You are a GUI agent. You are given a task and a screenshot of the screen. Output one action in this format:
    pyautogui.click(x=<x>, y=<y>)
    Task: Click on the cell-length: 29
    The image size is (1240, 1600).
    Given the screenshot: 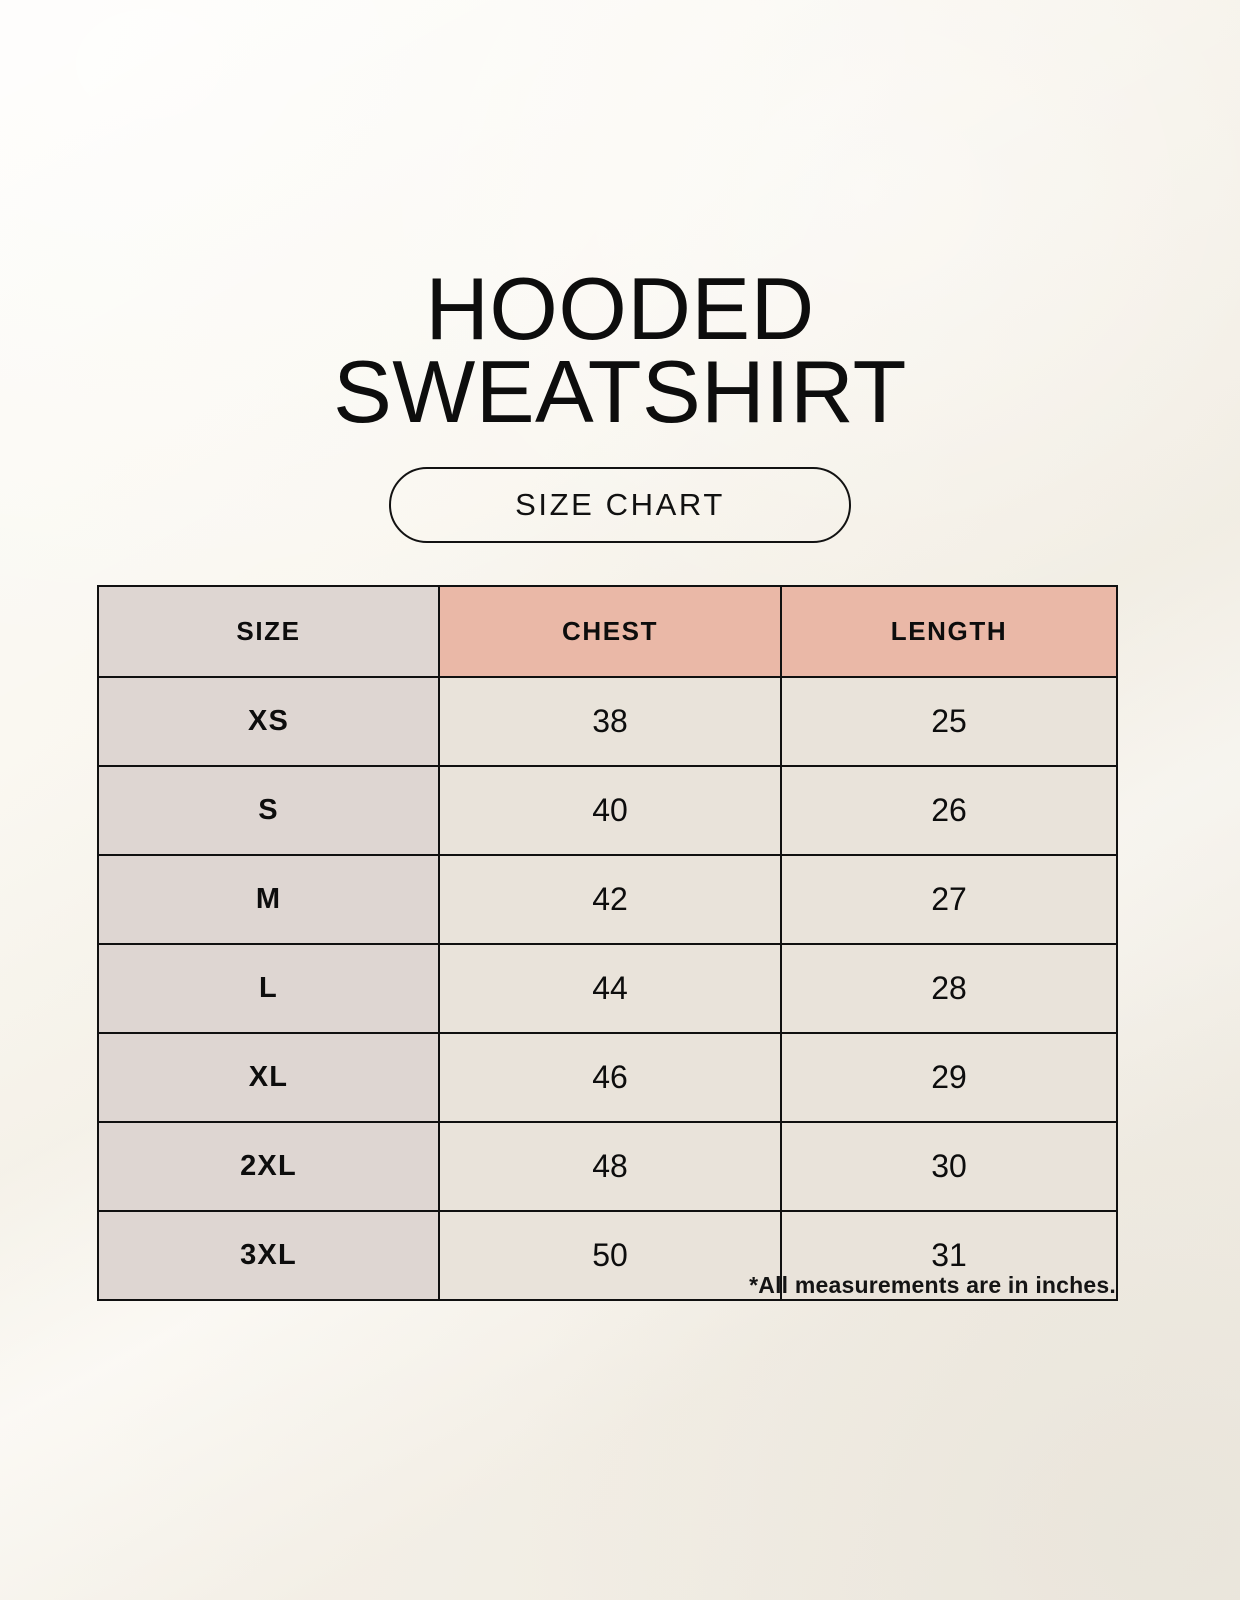 What is the action you would take?
    pyautogui.click(x=949, y=1077)
    